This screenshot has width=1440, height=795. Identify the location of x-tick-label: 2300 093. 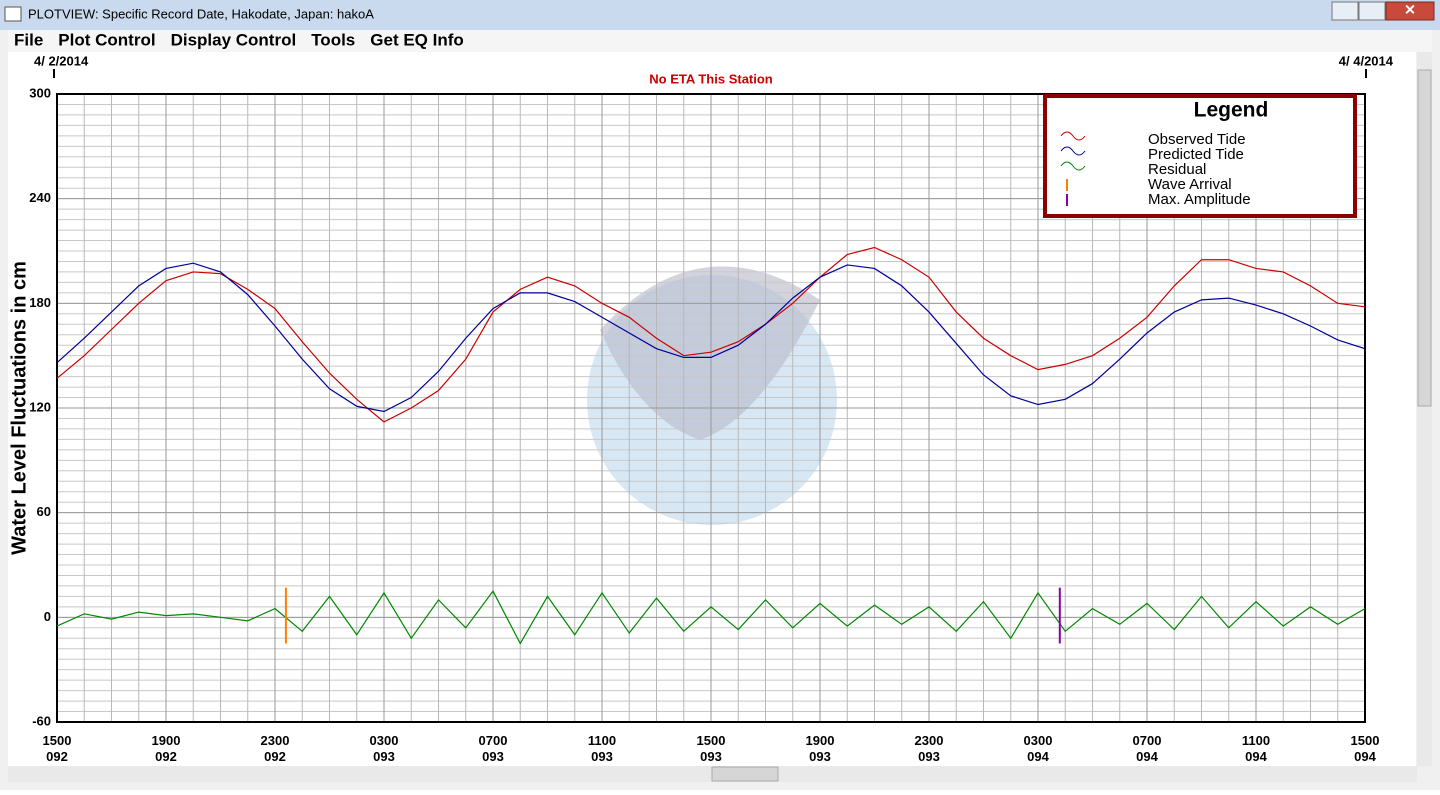
(929, 748).